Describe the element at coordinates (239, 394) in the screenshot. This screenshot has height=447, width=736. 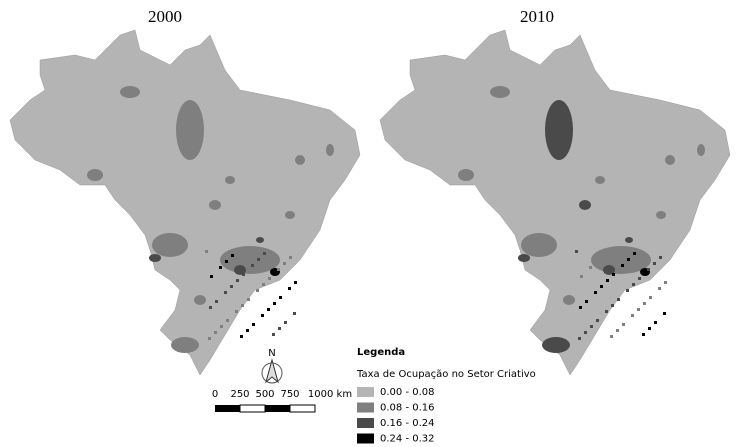
I see `scale-label: 250` at that location.